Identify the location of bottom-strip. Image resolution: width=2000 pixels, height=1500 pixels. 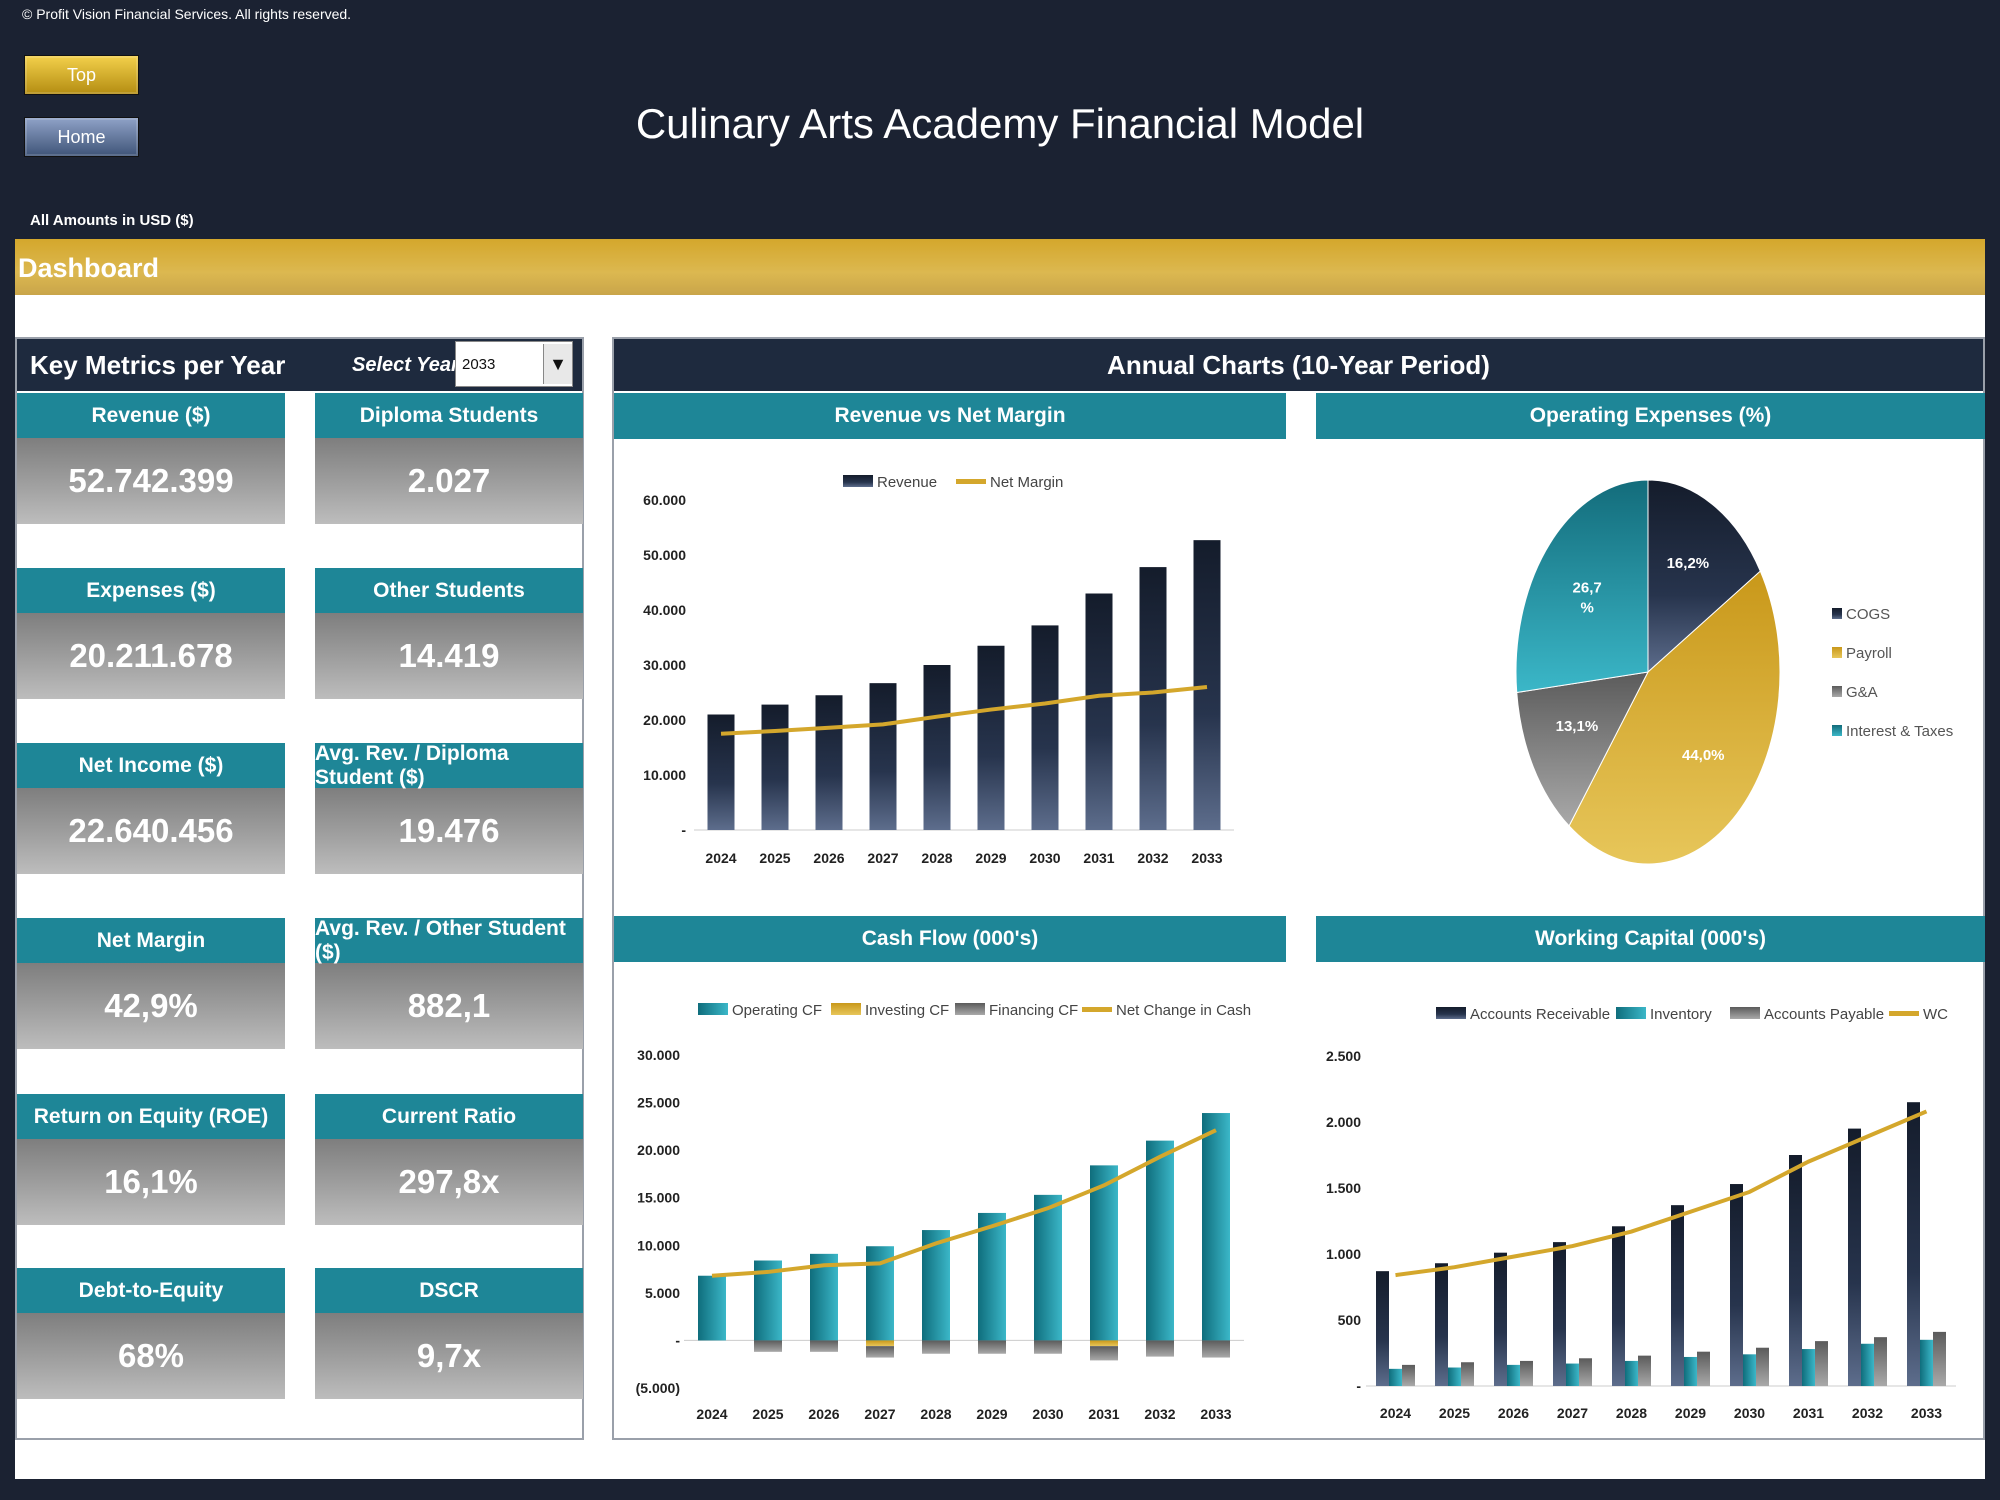
(1000, 1489).